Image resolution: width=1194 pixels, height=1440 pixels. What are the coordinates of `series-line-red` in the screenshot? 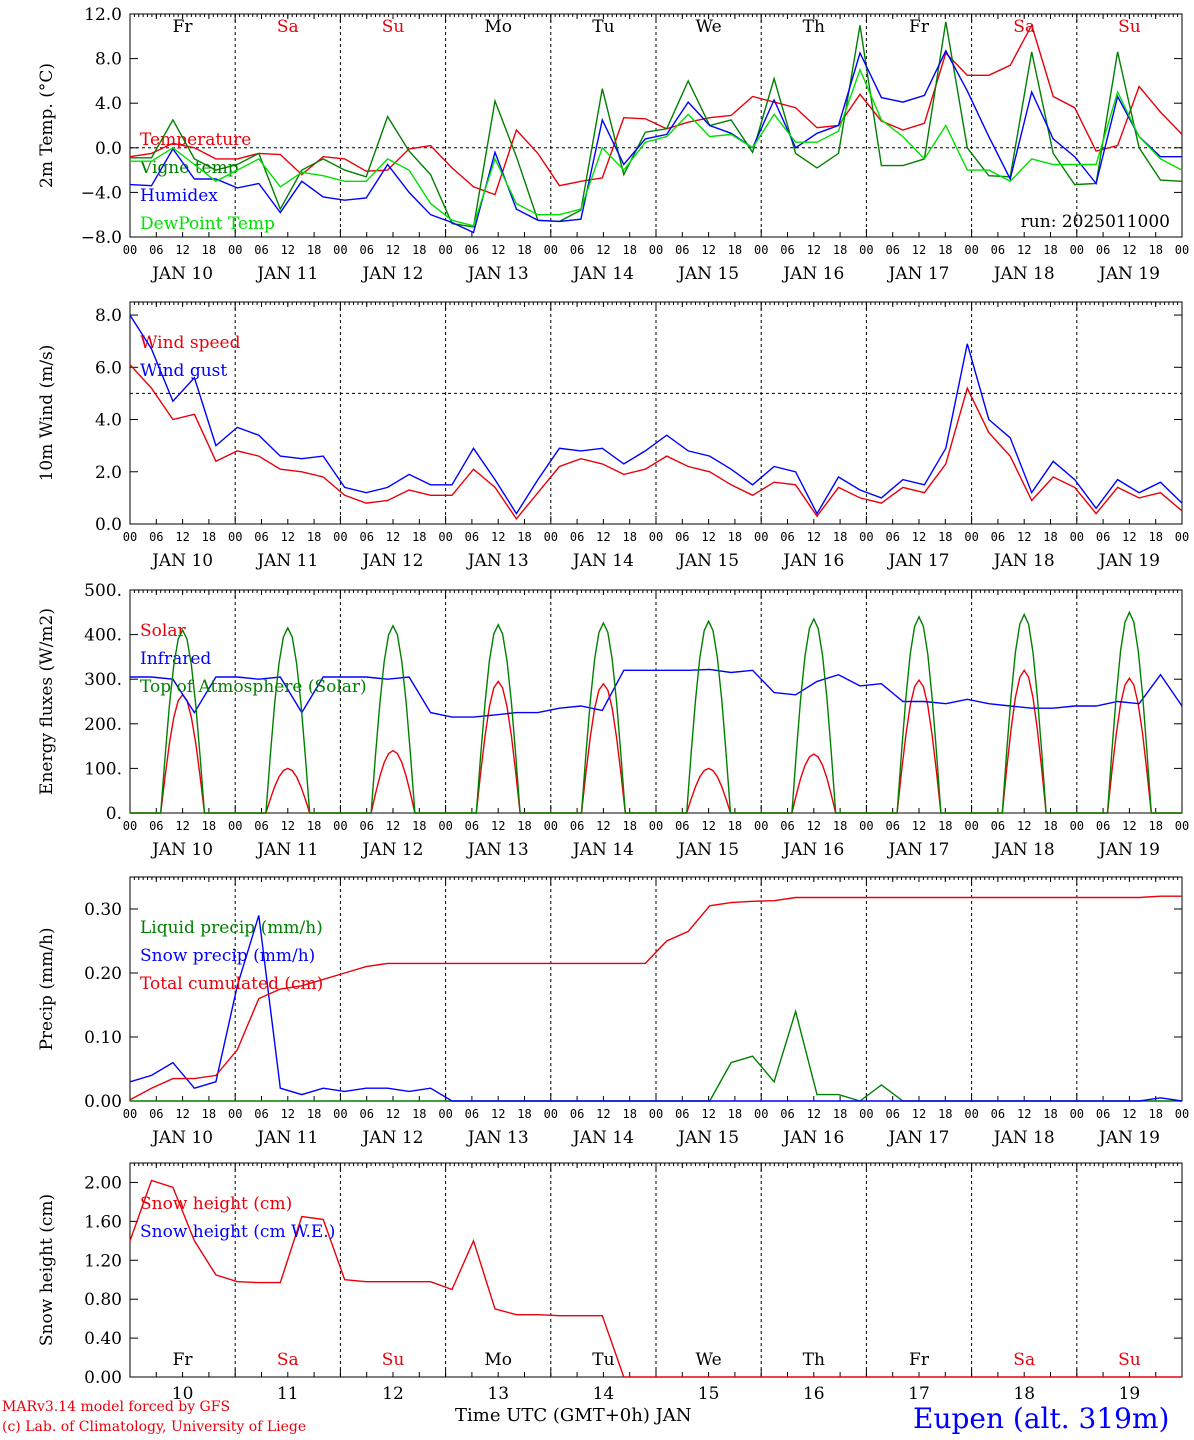 It's located at (655, 1278).